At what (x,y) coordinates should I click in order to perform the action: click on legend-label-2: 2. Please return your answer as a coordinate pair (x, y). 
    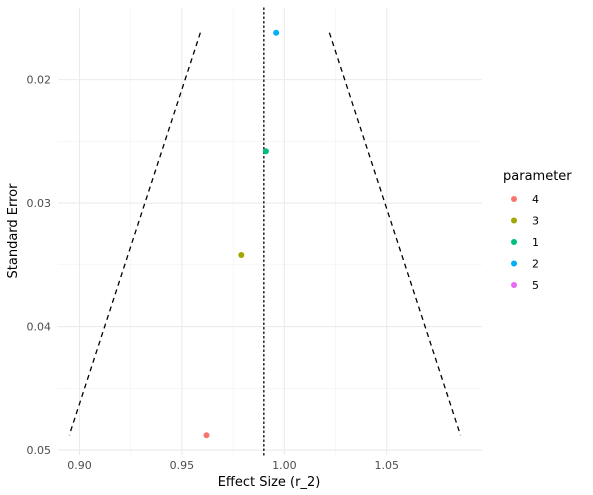
    Looking at the image, I should click on (535, 264).